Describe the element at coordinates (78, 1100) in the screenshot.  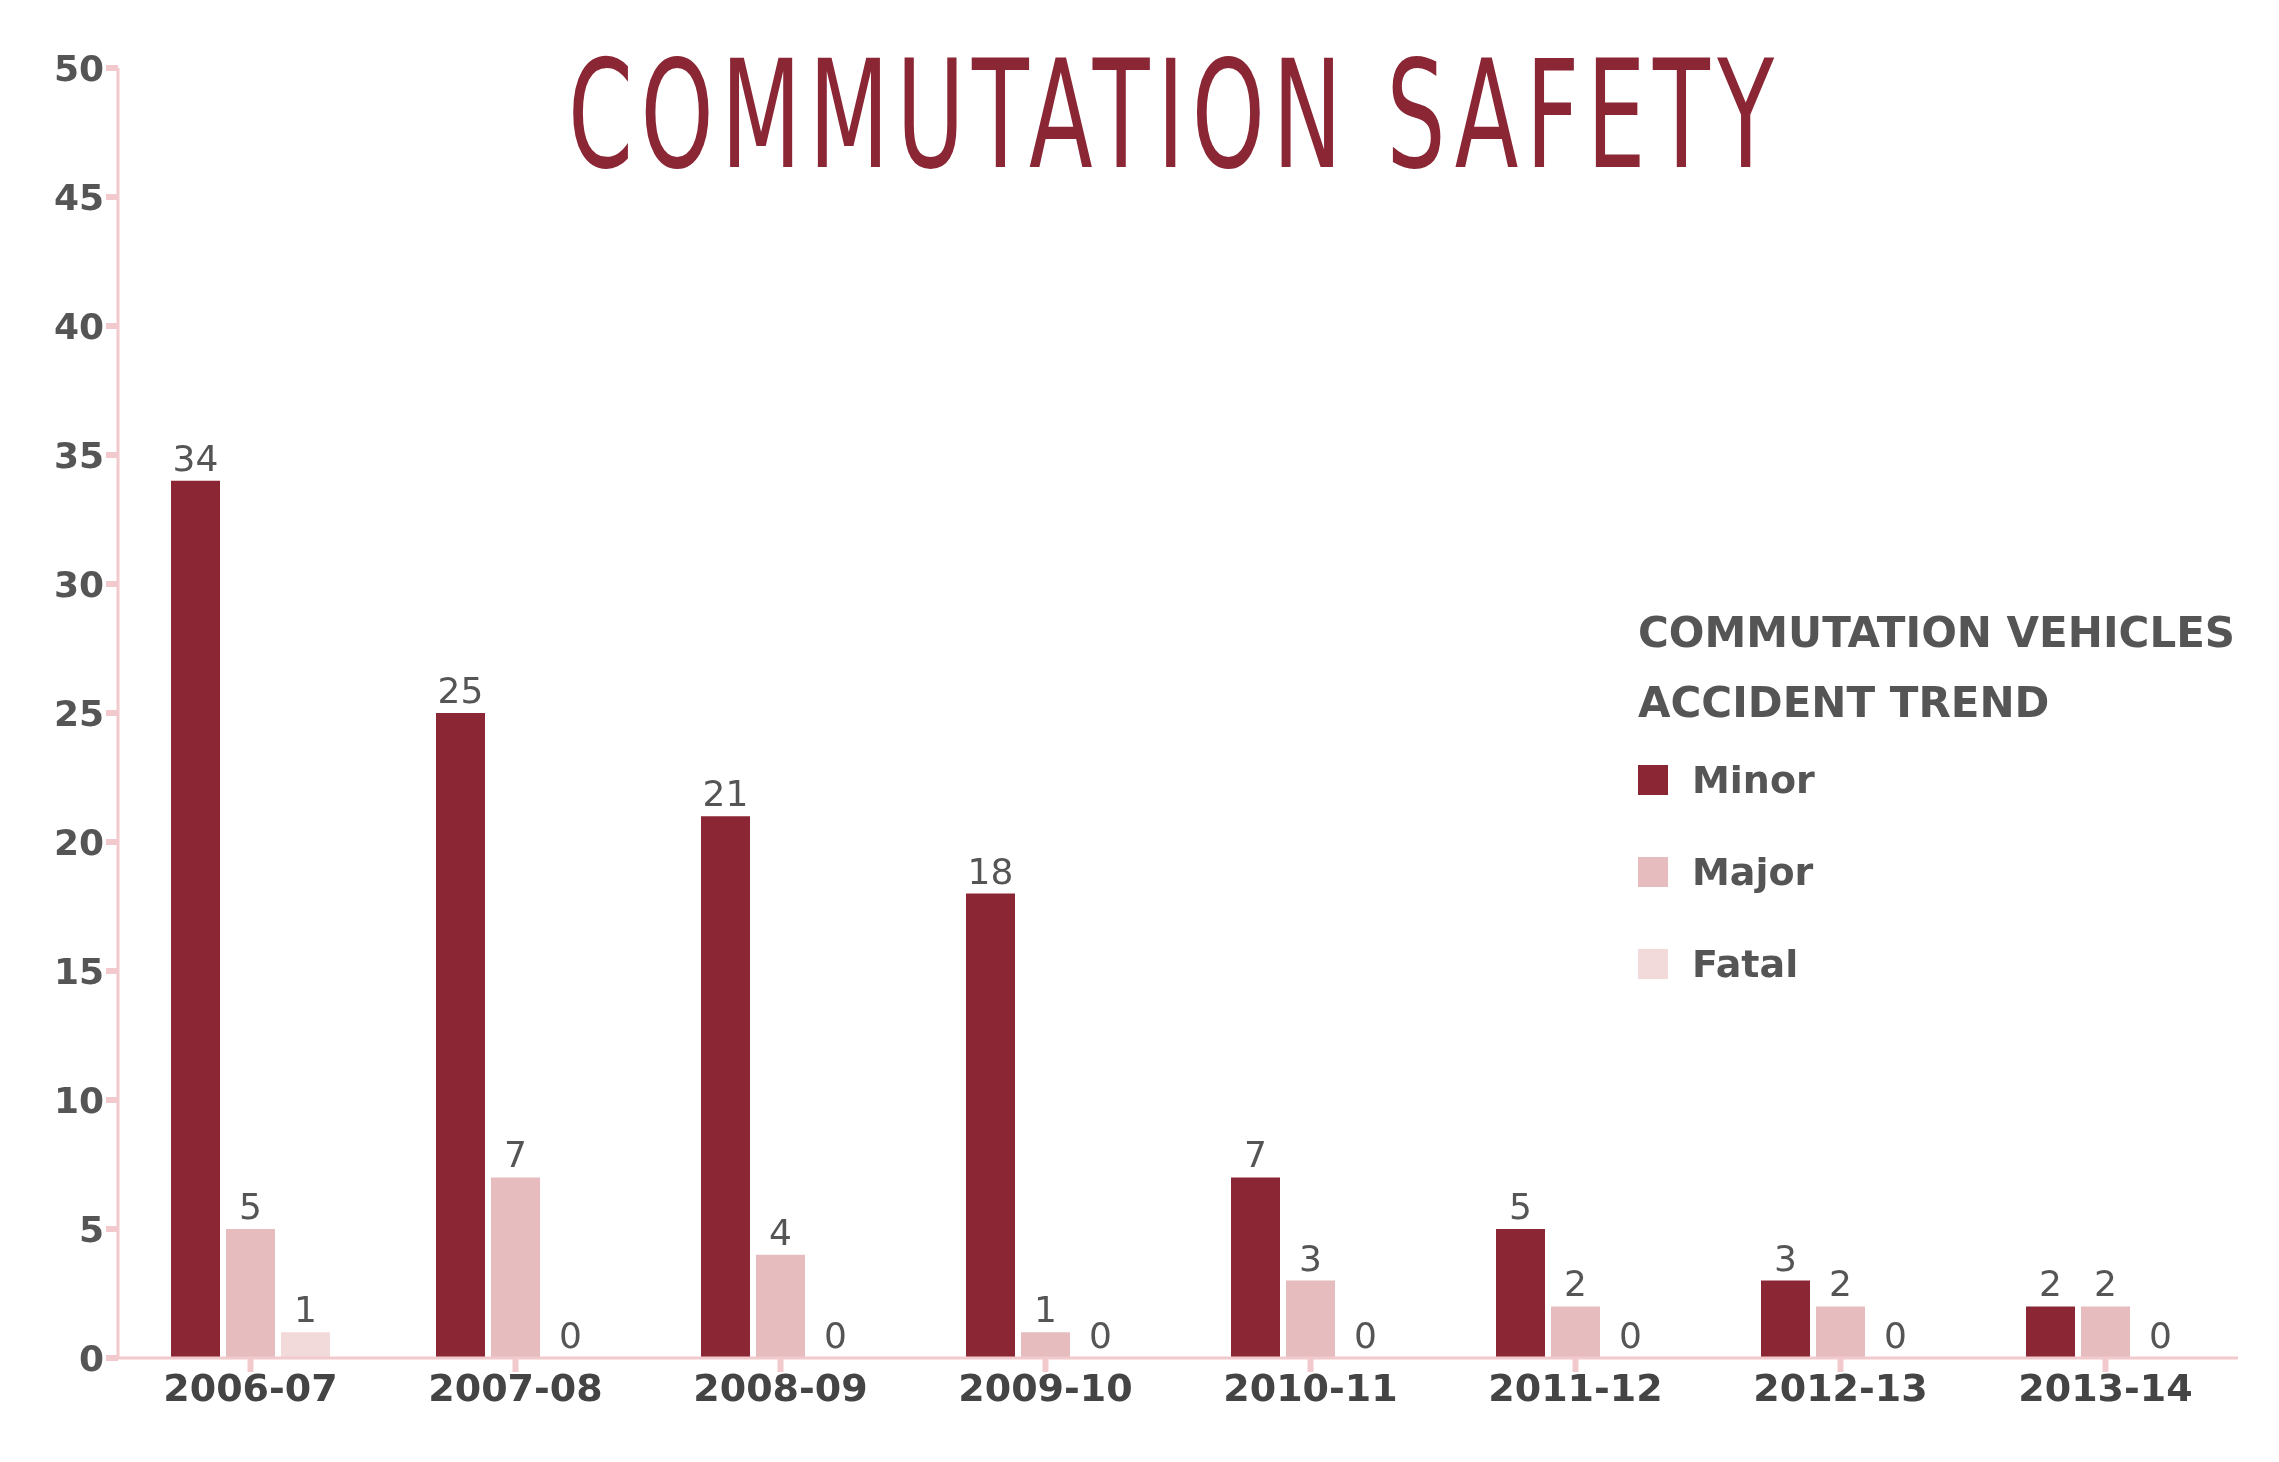
I see `y-tick-label: 10` at that location.